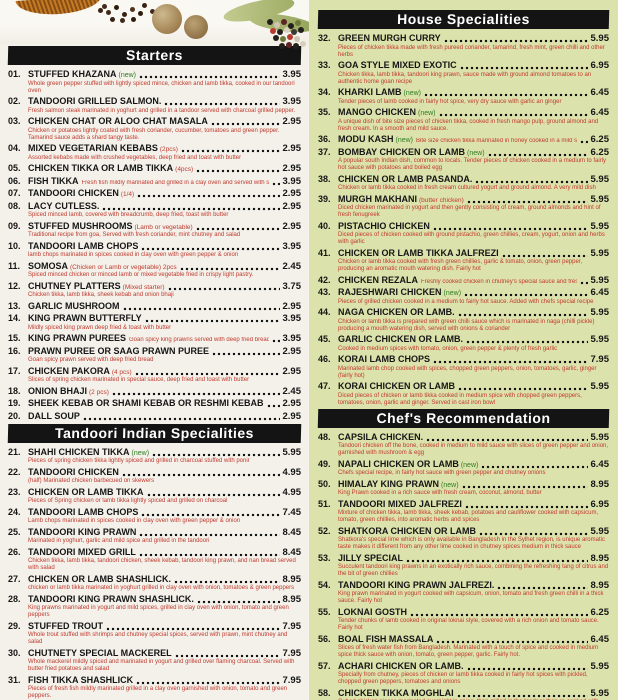 Image resolution: width=618 pixels, height=700 pixels. I want to click on item-title: ONION BHAJI, so click(58, 390).